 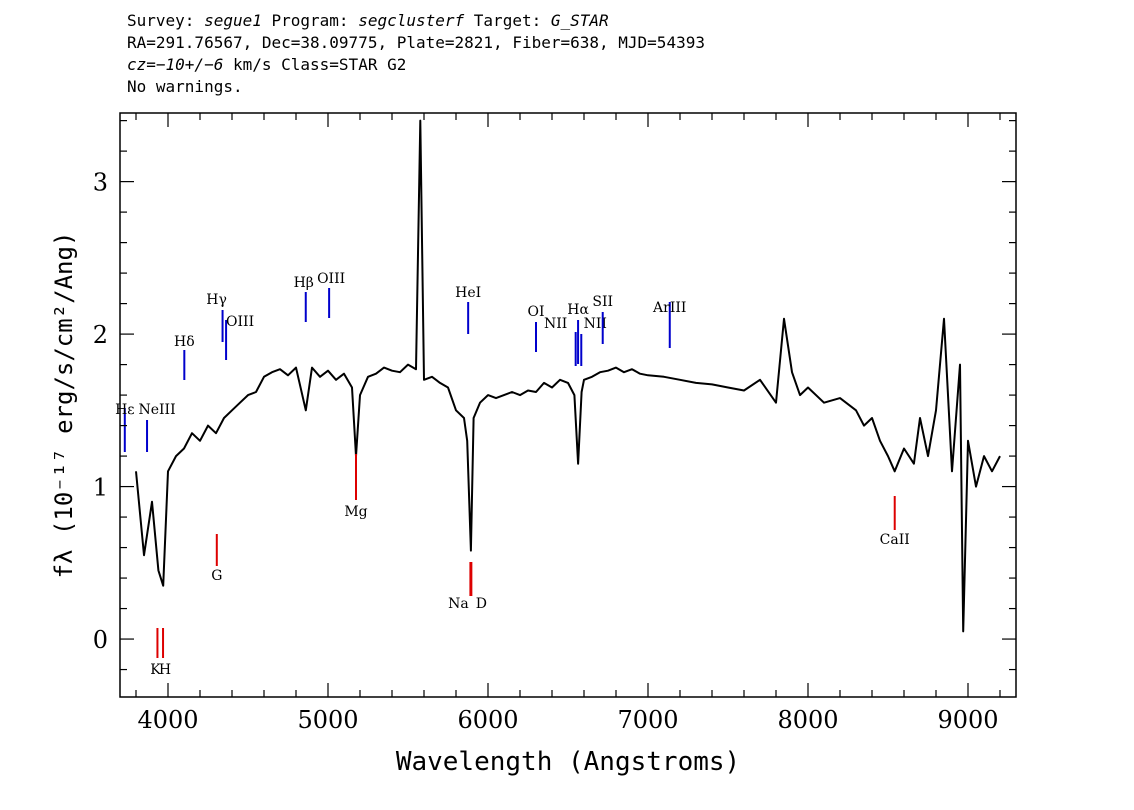 I want to click on line-label-hei: HeI, so click(x=468, y=293).